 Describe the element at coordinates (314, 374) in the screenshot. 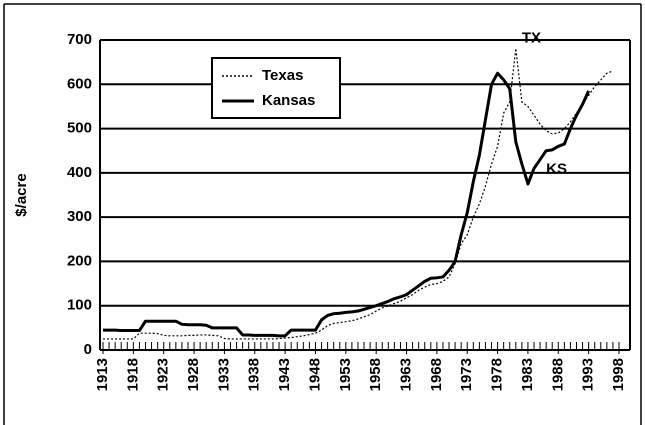

I see `x-tick-label: 1948` at that location.